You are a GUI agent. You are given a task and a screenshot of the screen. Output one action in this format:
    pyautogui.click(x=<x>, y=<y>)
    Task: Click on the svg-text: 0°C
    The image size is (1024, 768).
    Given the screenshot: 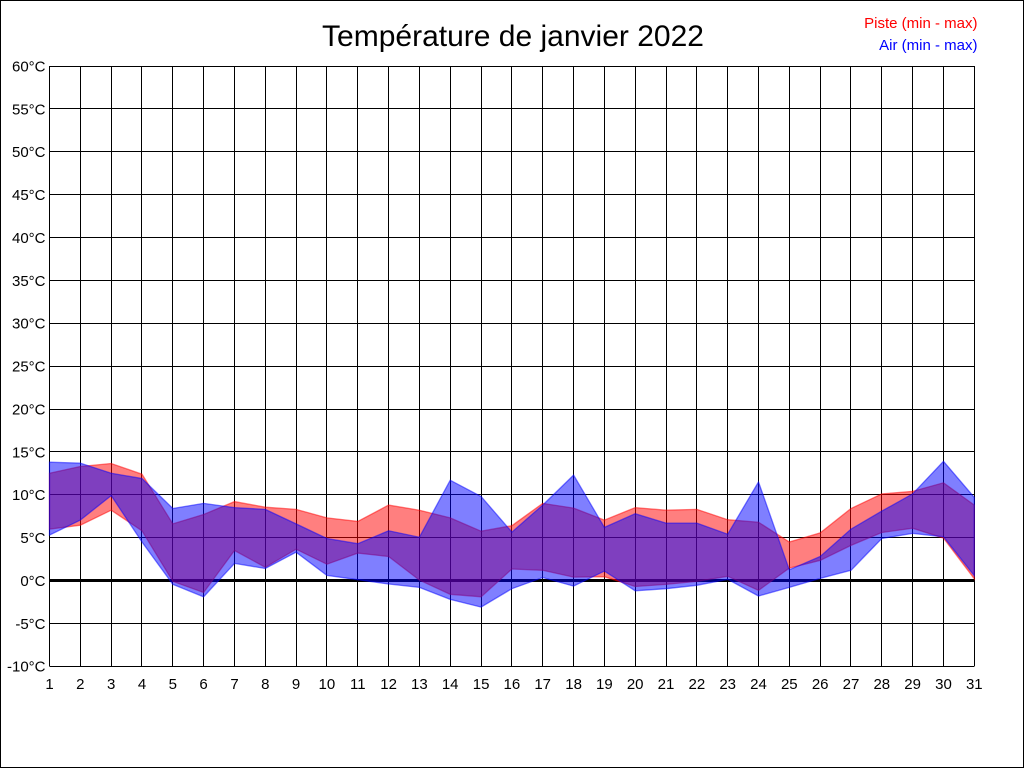 What is the action you would take?
    pyautogui.click(x=32, y=581)
    